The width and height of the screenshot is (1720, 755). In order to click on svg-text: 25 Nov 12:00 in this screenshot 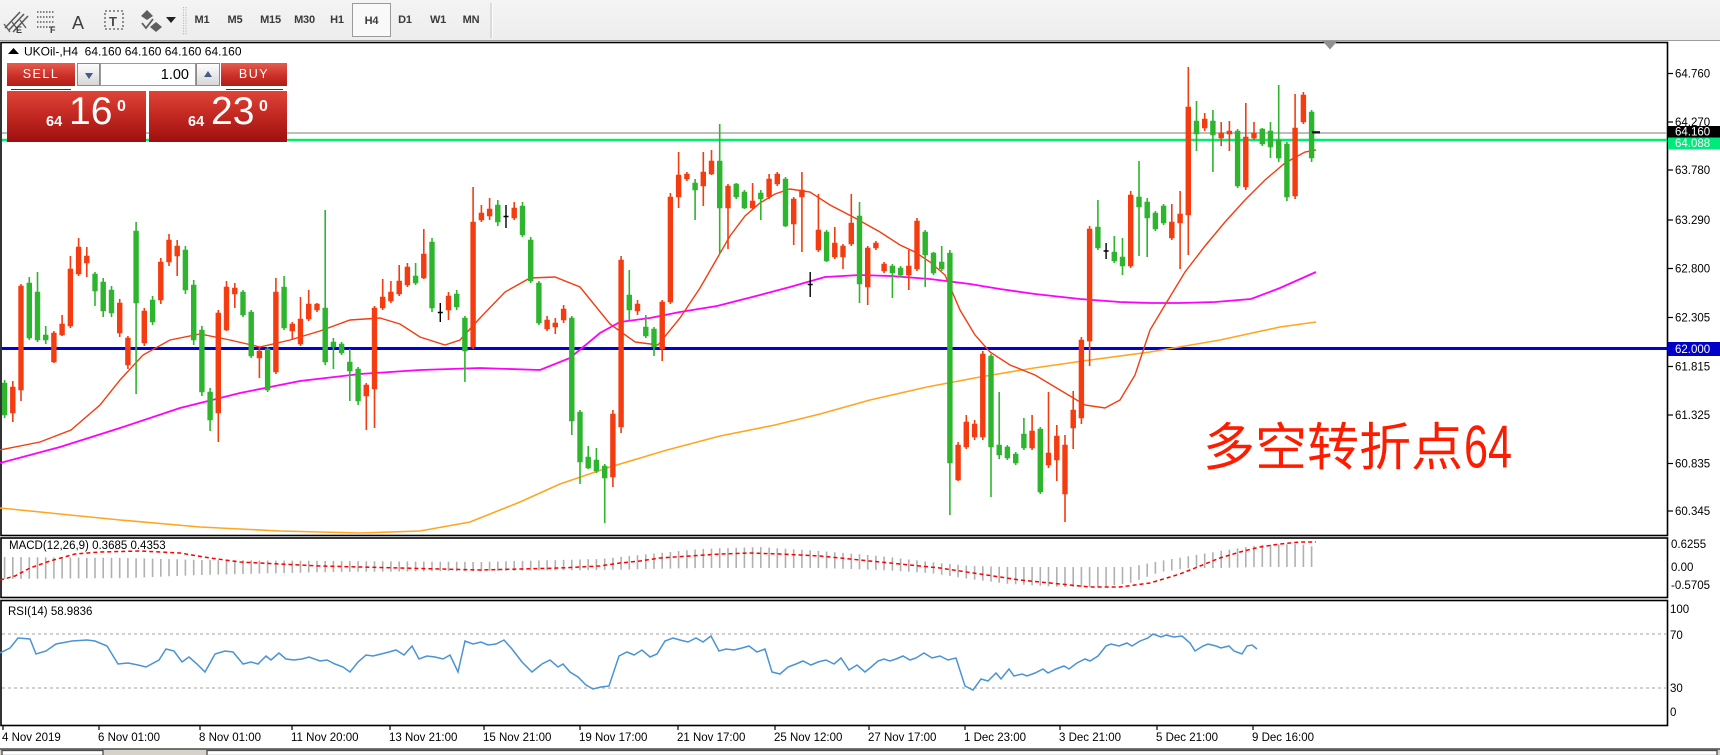, I will do `click(808, 738)`.